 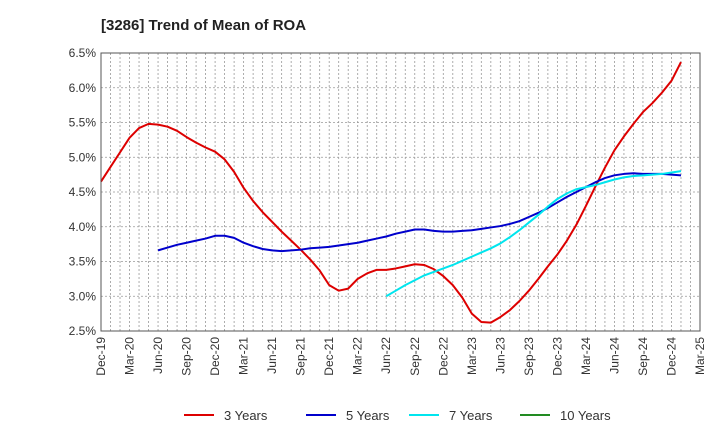 What do you see at coordinates (471, 415) in the screenshot?
I see `legend-label: 7 Years` at bounding box center [471, 415].